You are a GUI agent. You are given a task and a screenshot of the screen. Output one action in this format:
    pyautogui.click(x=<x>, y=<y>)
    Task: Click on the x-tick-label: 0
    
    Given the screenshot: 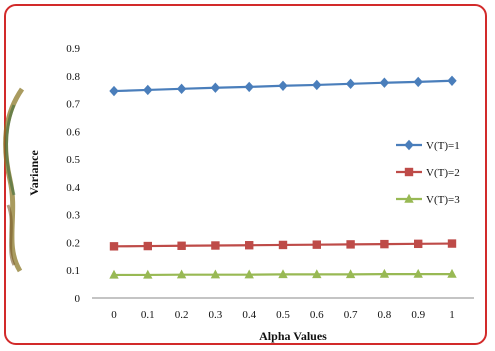 What is the action you would take?
    pyautogui.click(x=114, y=315)
    